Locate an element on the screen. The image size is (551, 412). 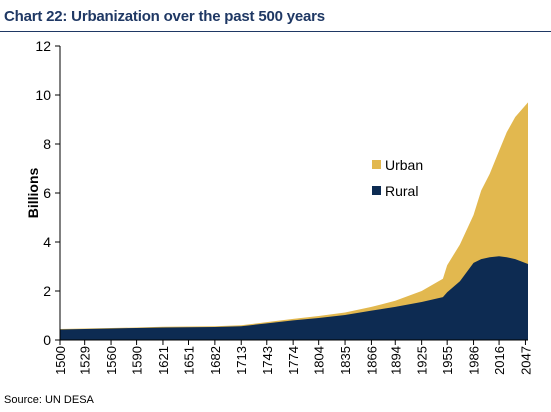
x-tick-label: 1590 is located at coordinates (137, 360).